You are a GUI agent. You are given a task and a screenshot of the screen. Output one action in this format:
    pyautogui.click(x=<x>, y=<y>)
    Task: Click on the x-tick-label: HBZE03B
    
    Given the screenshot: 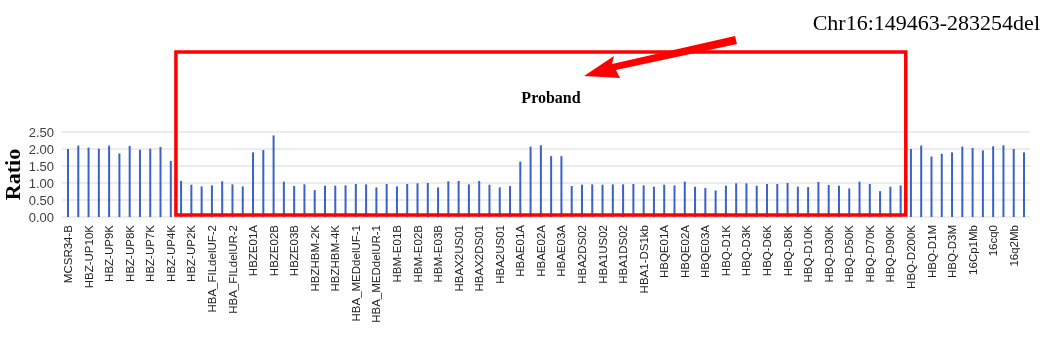 What is the action you would take?
    pyautogui.click(x=294, y=250)
    